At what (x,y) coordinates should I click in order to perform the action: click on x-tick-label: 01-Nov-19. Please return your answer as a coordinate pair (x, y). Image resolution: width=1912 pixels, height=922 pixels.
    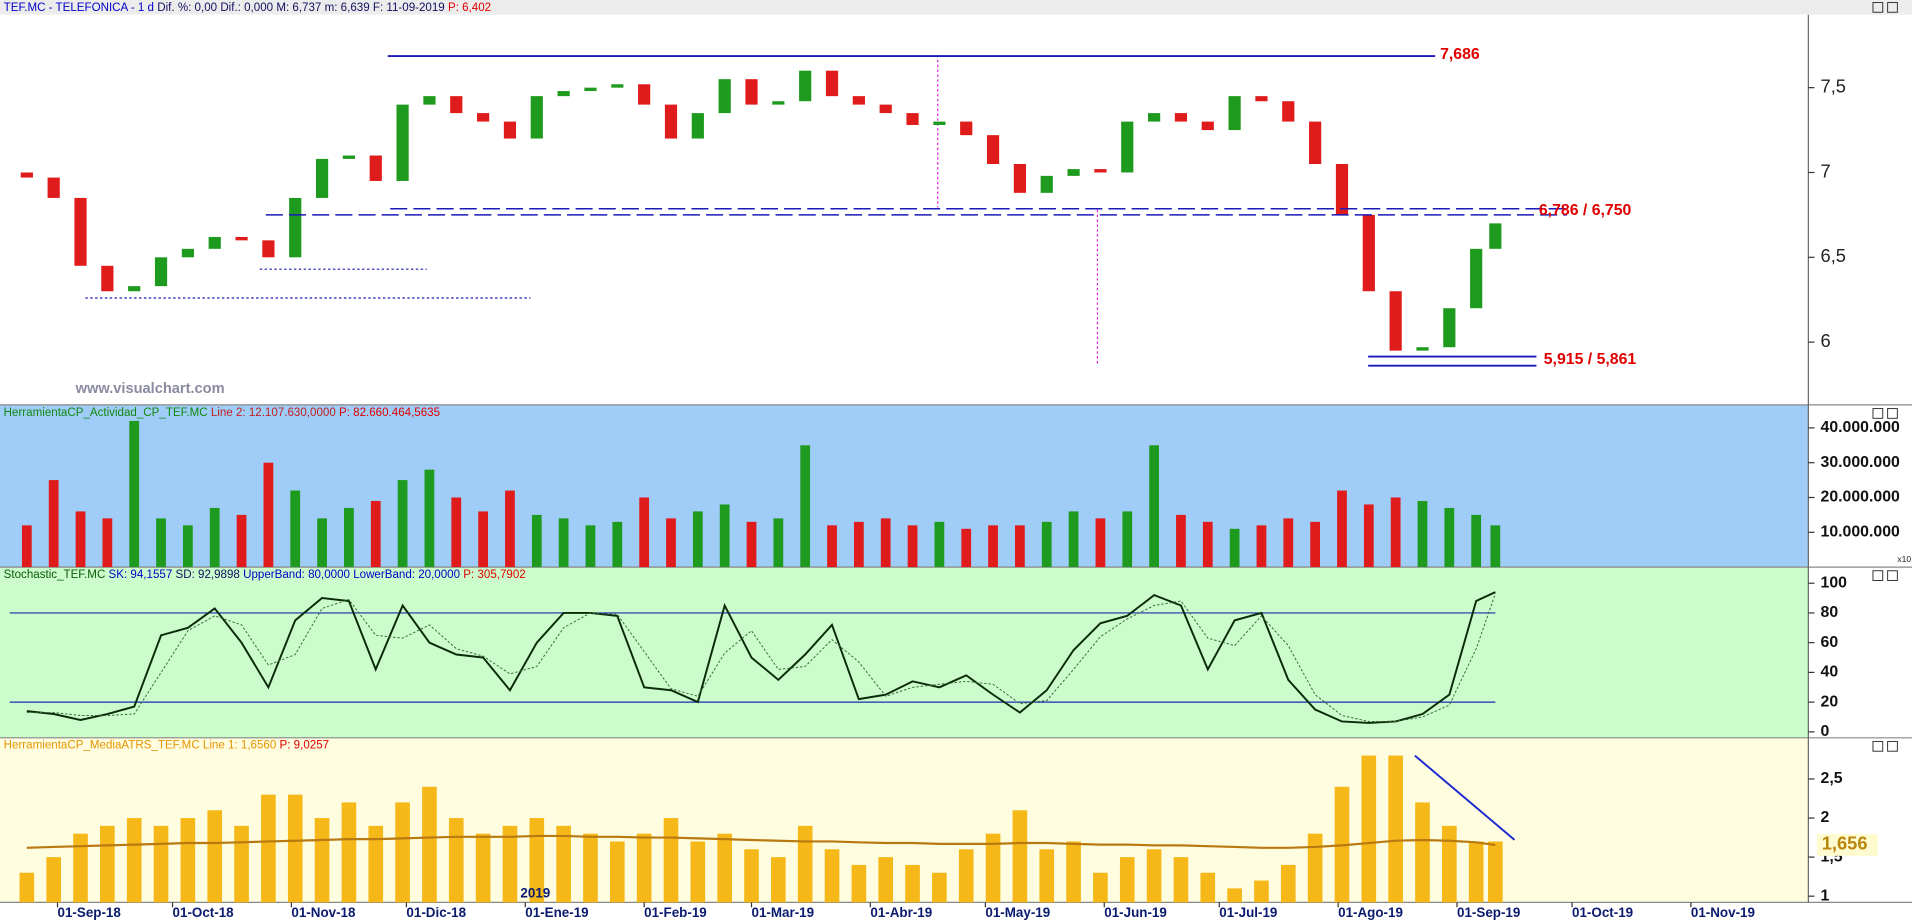
    Looking at the image, I should click on (1723, 912).